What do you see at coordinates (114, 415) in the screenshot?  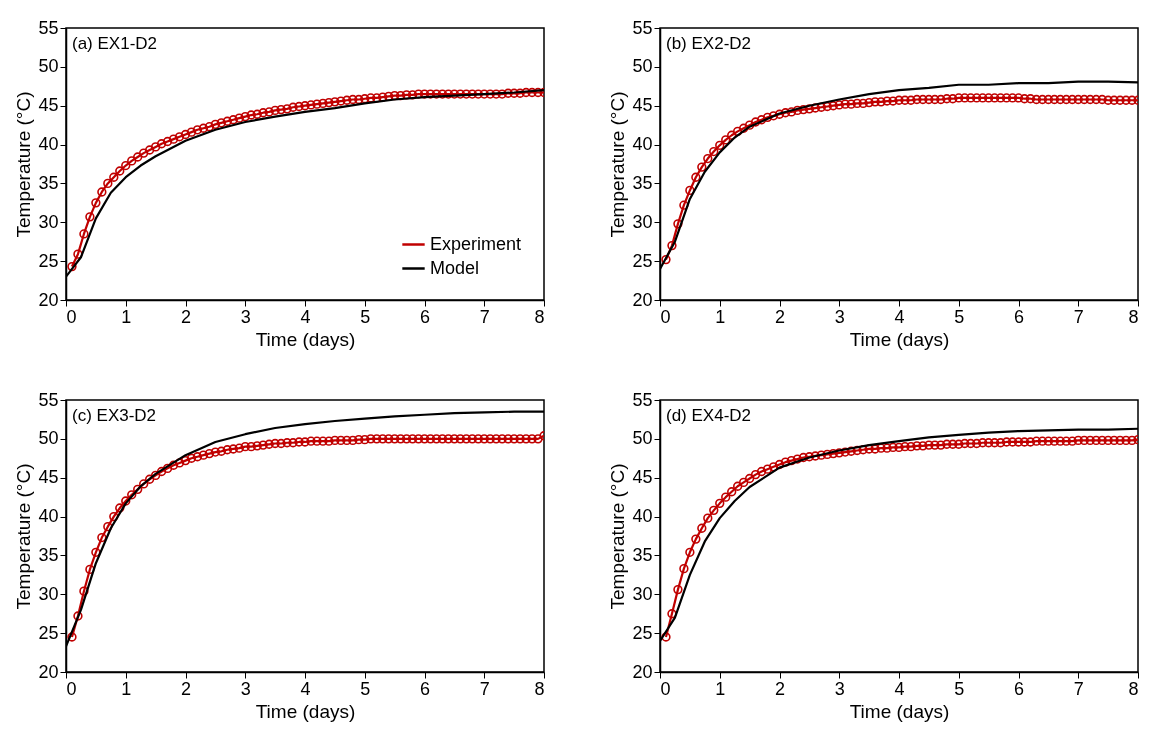 I see `annotation: (c) EX3-D2` at bounding box center [114, 415].